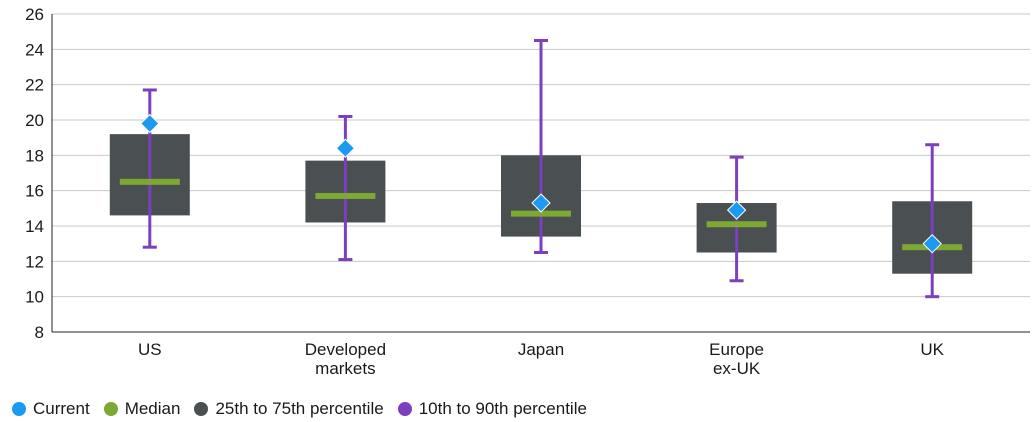 The height and width of the screenshot is (422, 1035). What do you see at coordinates (34, 155) in the screenshot?
I see `y-tick-label: 18` at bounding box center [34, 155].